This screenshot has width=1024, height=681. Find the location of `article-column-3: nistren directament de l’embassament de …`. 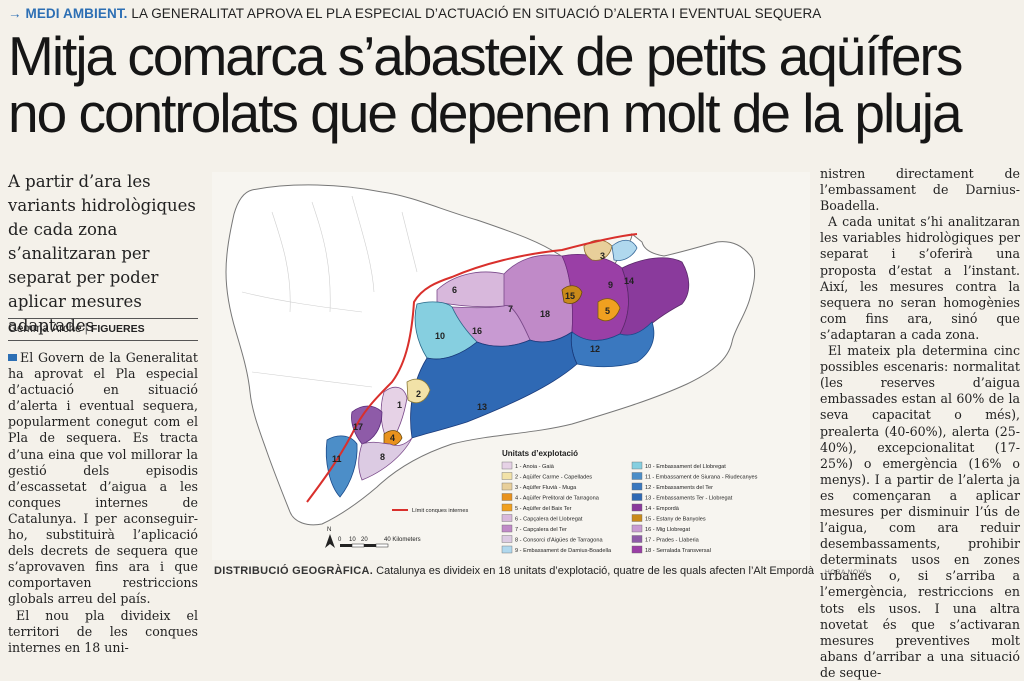

article-column-3: nistren directament de l’embassament de … is located at coordinates (920, 423).